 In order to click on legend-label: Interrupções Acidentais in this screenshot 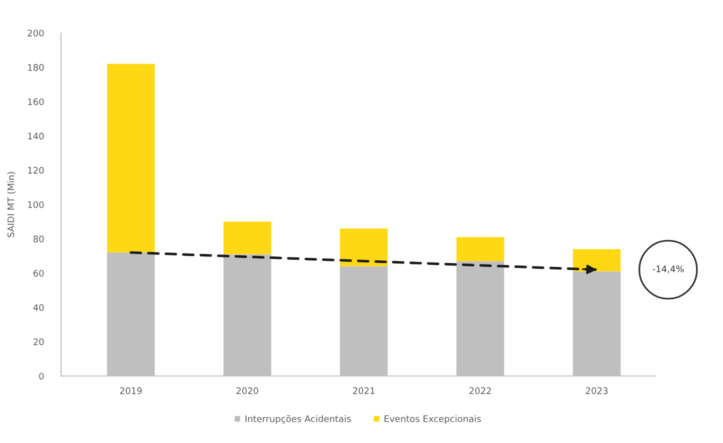, I will do `click(298, 419)`.